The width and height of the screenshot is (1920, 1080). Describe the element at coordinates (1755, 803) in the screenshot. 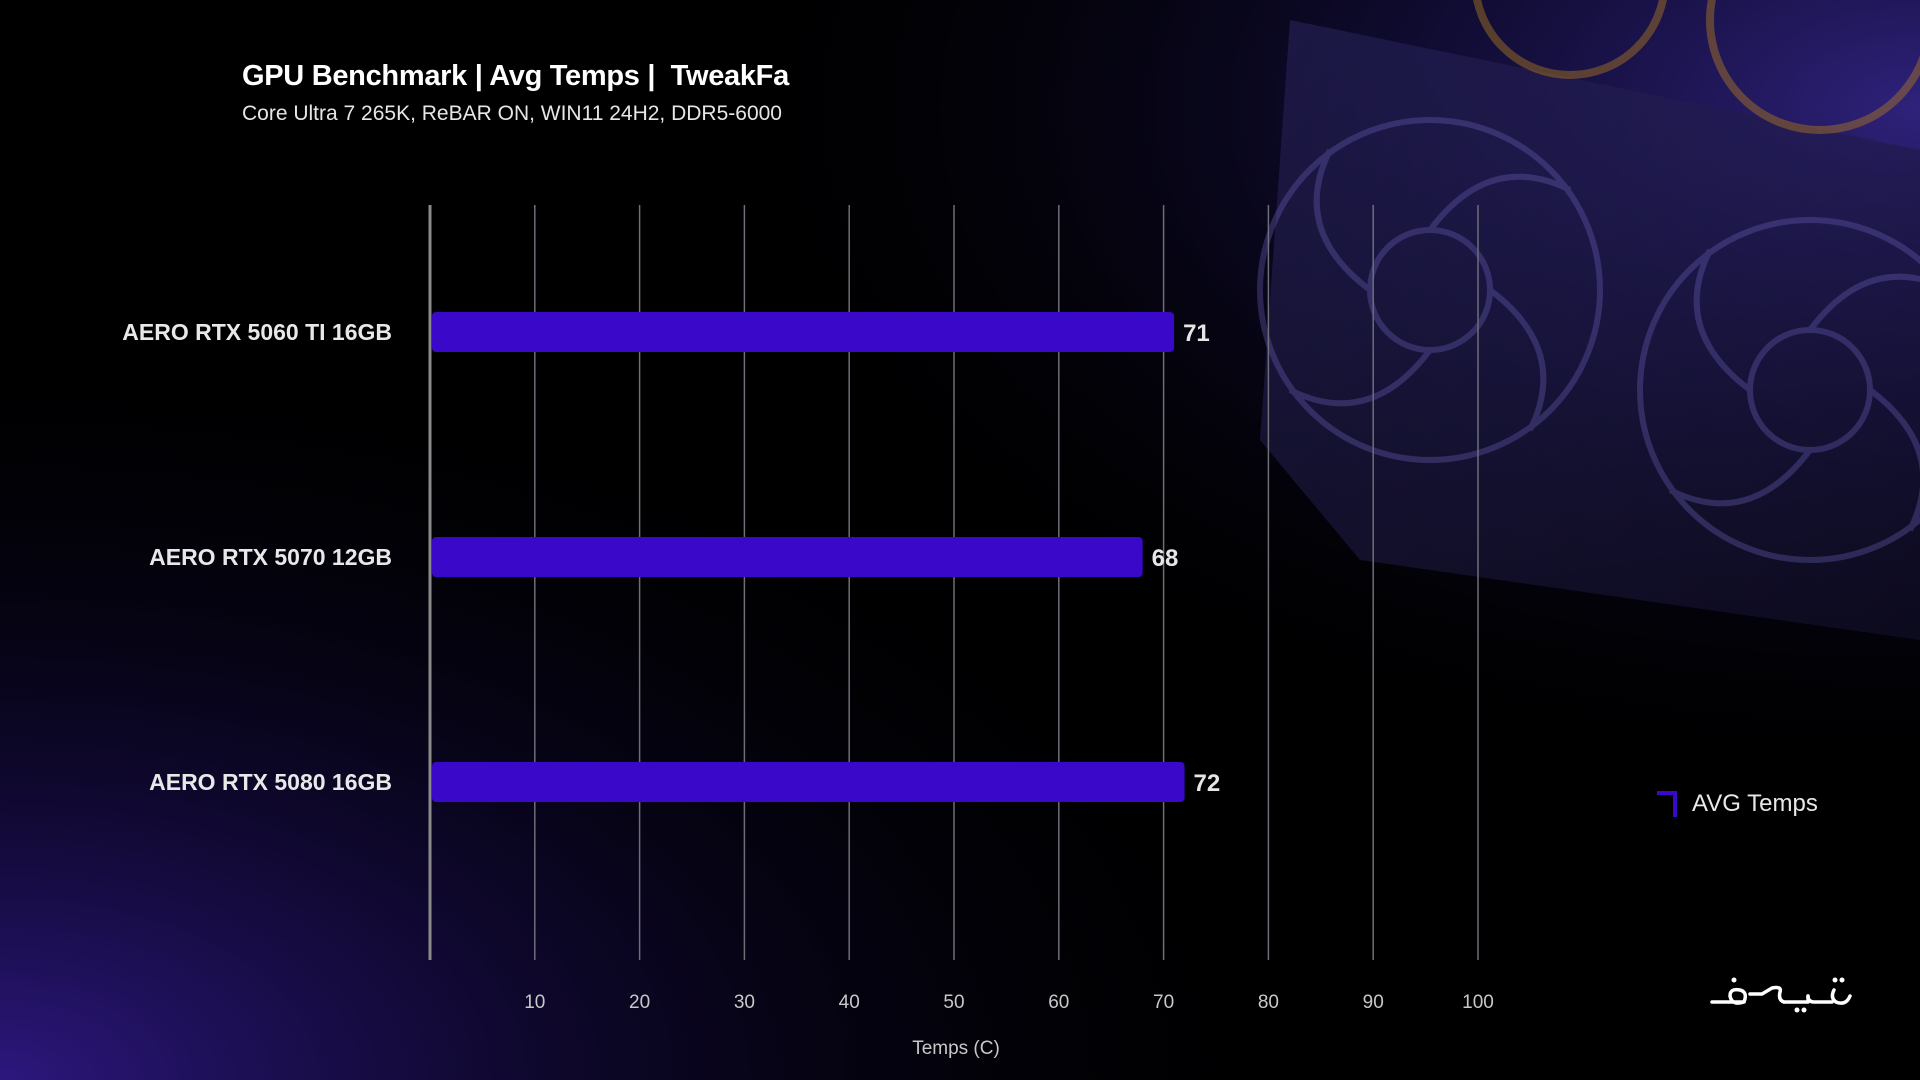

I see `legend-label: AVG Temps` at that location.